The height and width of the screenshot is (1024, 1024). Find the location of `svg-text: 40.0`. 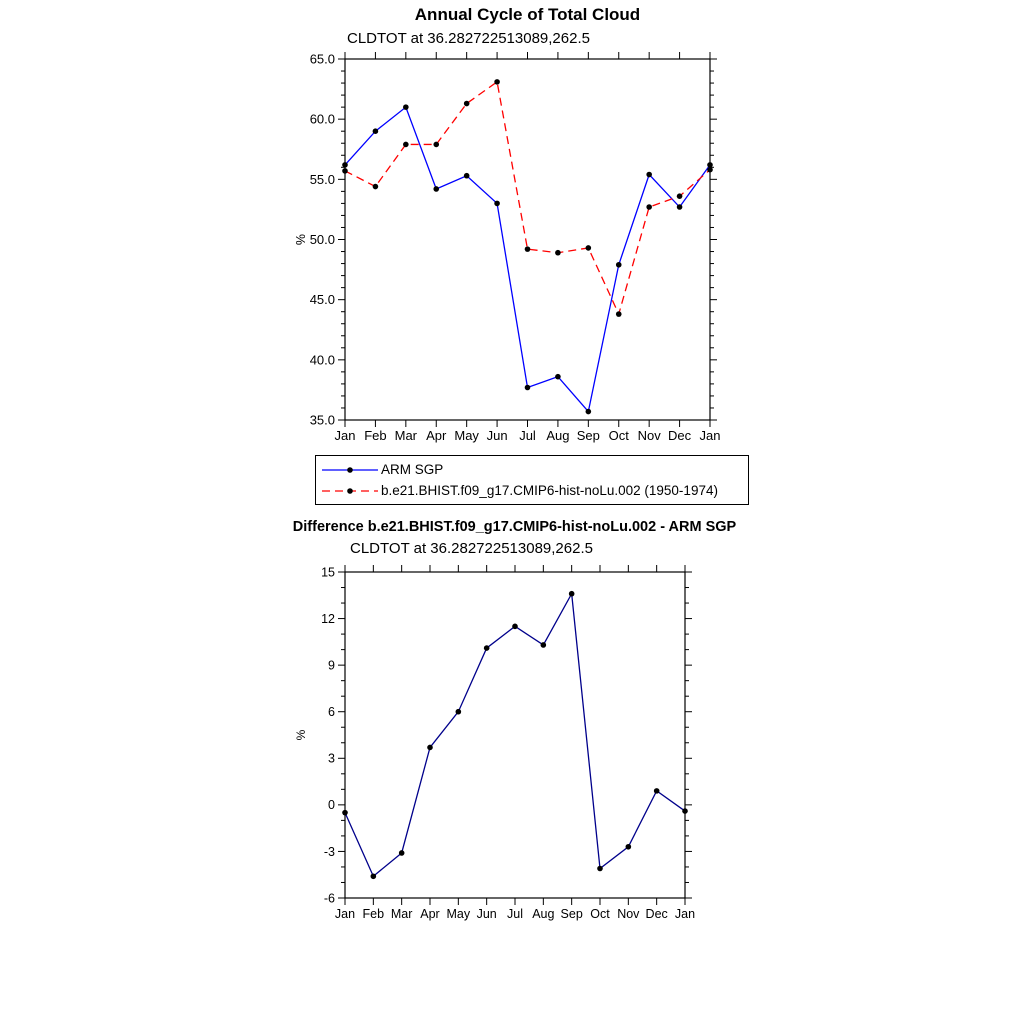

svg-text: 40.0 is located at coordinates (322, 359).